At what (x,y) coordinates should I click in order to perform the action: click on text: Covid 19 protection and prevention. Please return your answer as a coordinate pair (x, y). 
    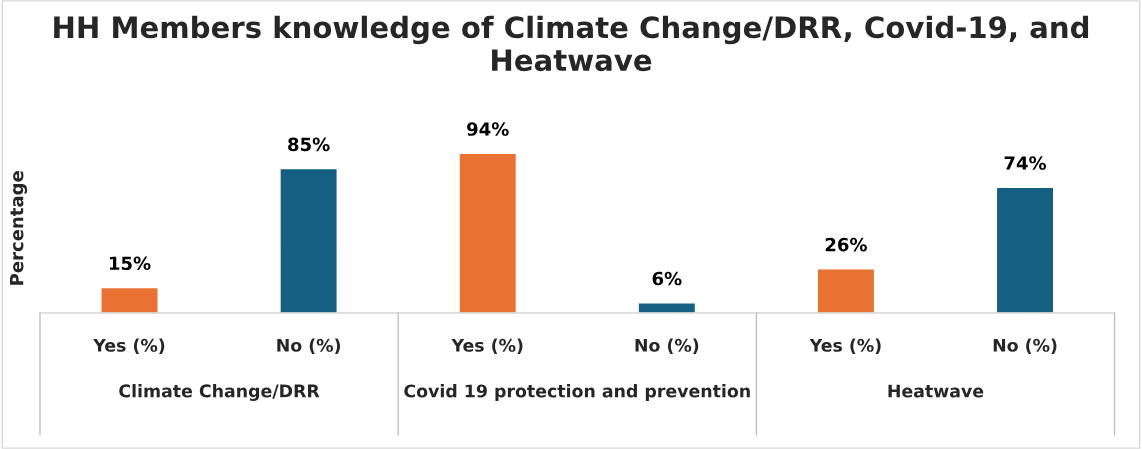
    Looking at the image, I should click on (577, 392).